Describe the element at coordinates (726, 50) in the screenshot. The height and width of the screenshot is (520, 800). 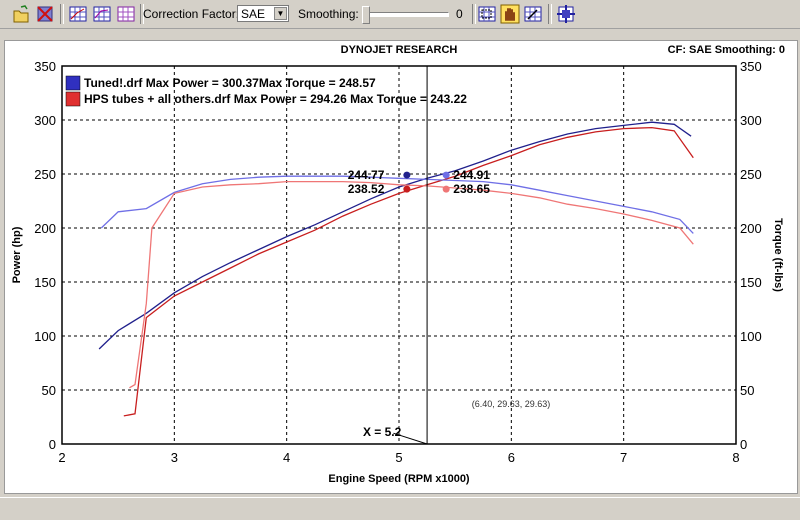
I see `chart-header-right: CF: SAE Smoothing: 0` at that location.